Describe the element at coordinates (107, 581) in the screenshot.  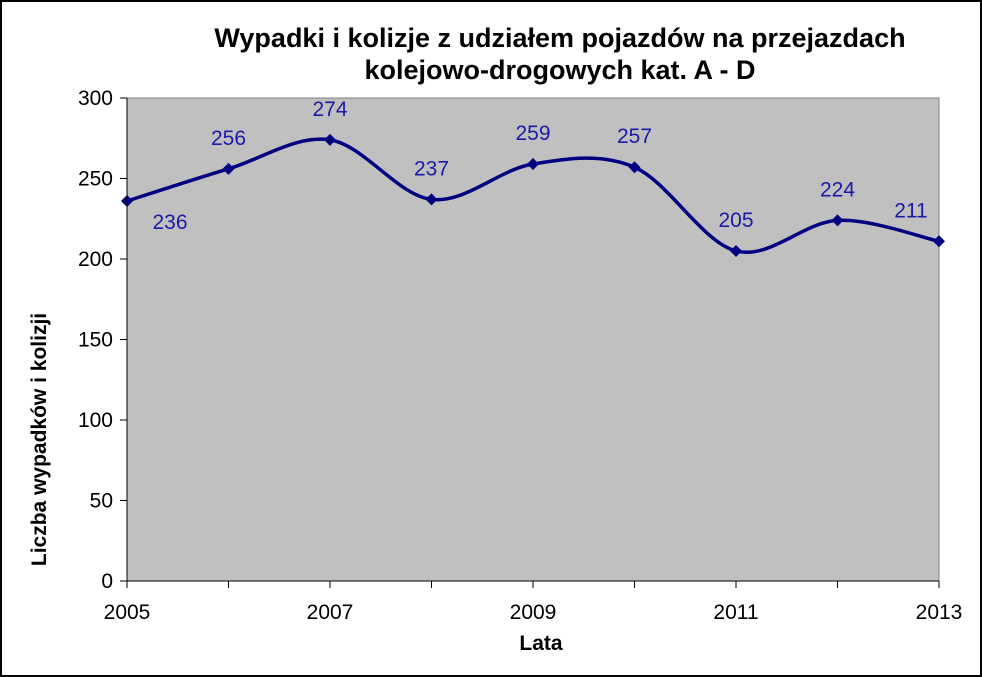
I see `y-tick-label: 0` at that location.